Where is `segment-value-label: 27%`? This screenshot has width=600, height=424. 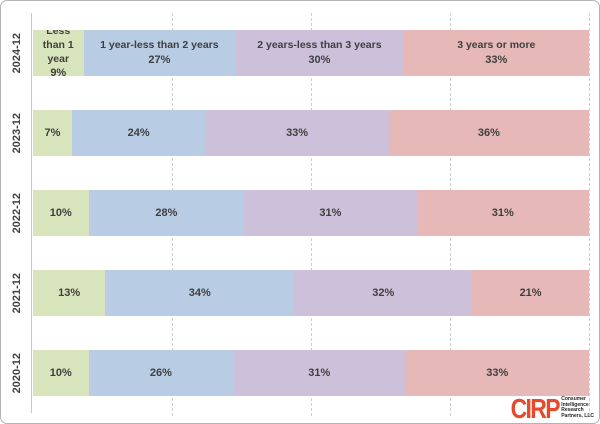 segment-value-label: 27% is located at coordinates (159, 59).